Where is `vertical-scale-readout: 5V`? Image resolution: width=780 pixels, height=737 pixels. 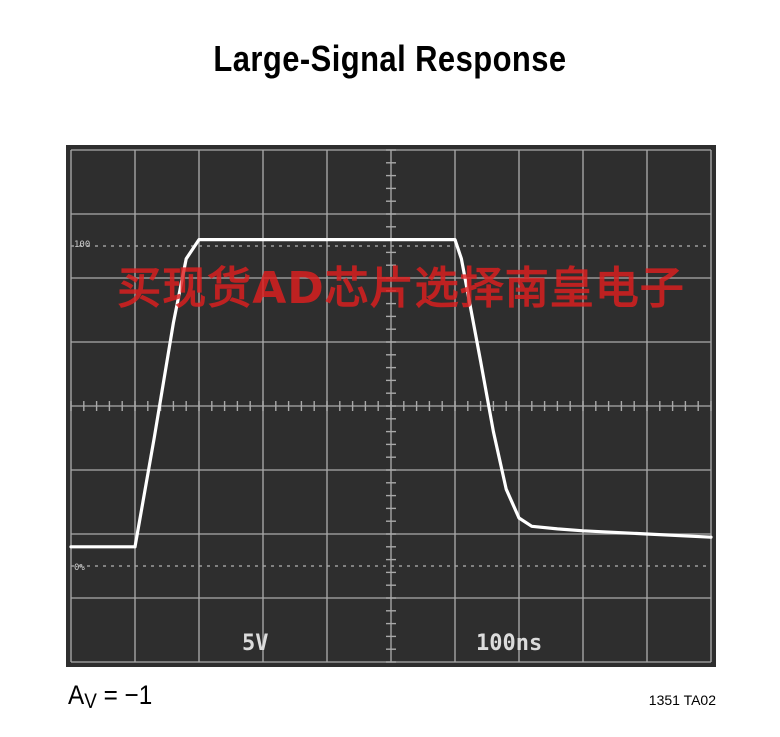 vertical-scale-readout: 5V is located at coordinates (255, 643).